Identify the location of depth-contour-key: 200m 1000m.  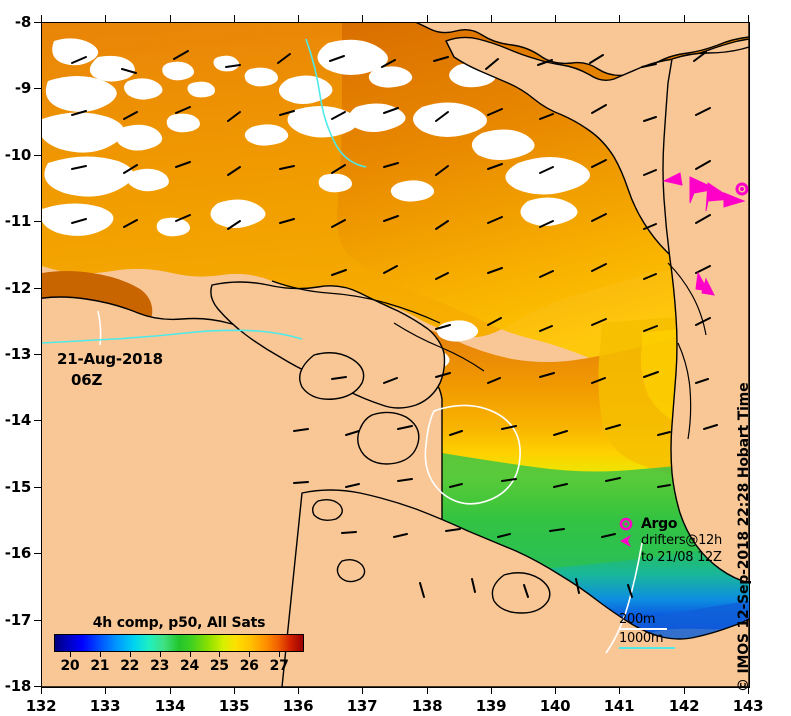
(647, 630).